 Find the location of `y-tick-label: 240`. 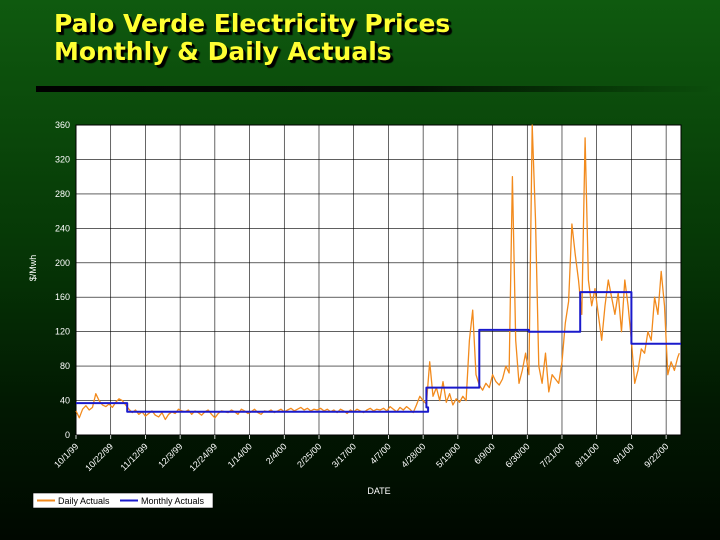

y-tick-label: 240 is located at coordinates (62, 228).